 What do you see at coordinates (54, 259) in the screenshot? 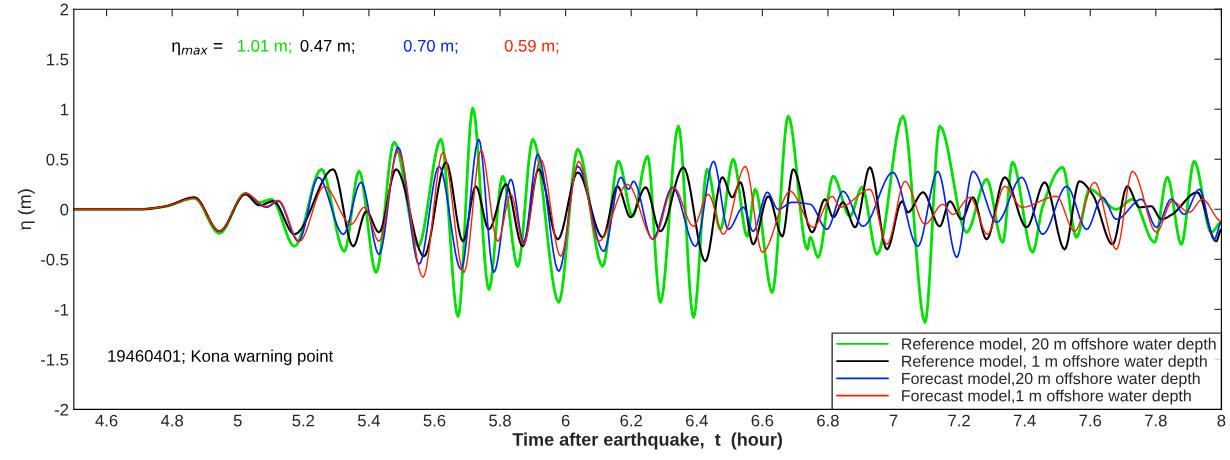
I see `y-tick-label: -0.5` at bounding box center [54, 259].